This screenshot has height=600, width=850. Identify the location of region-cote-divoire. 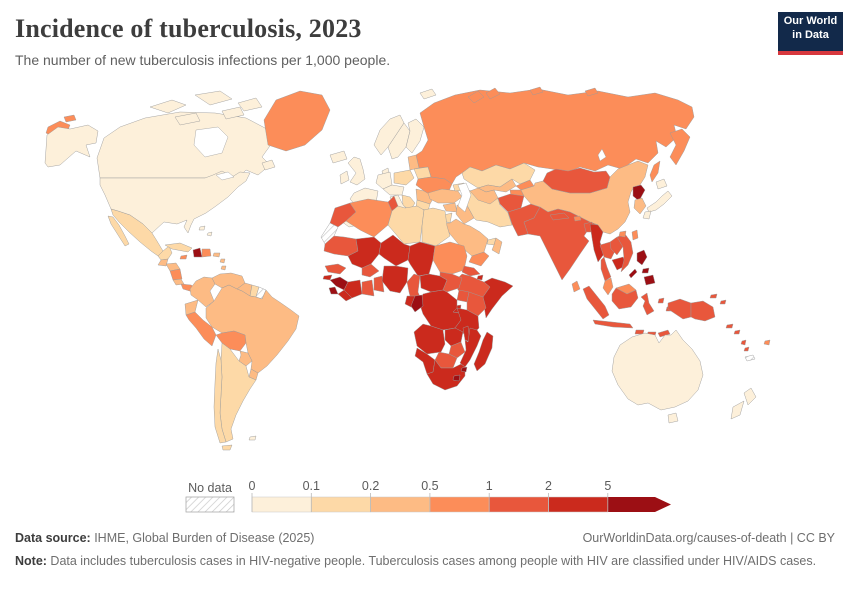
(353, 289).